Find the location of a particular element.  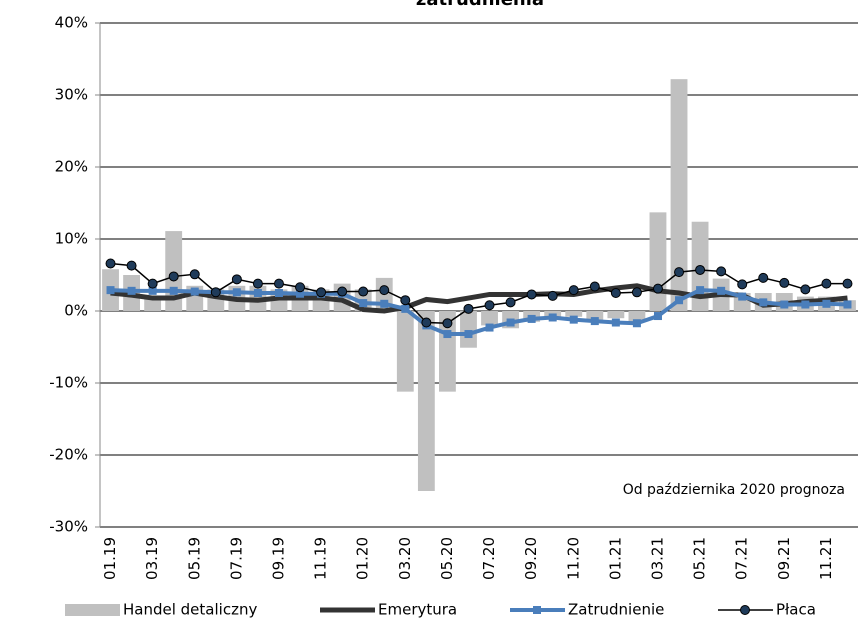

legend-label: Emerytura is located at coordinates (417, 610).